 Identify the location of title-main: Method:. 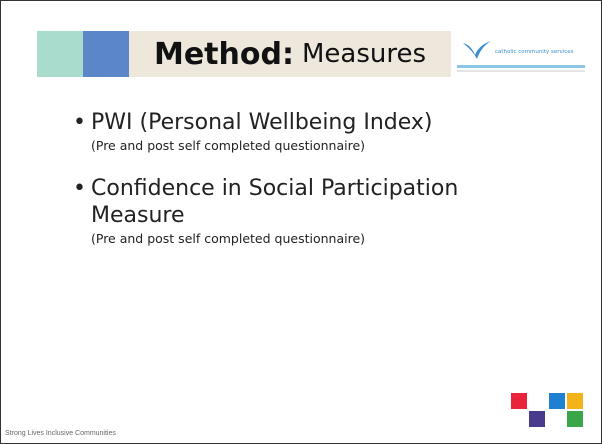
(223, 54).